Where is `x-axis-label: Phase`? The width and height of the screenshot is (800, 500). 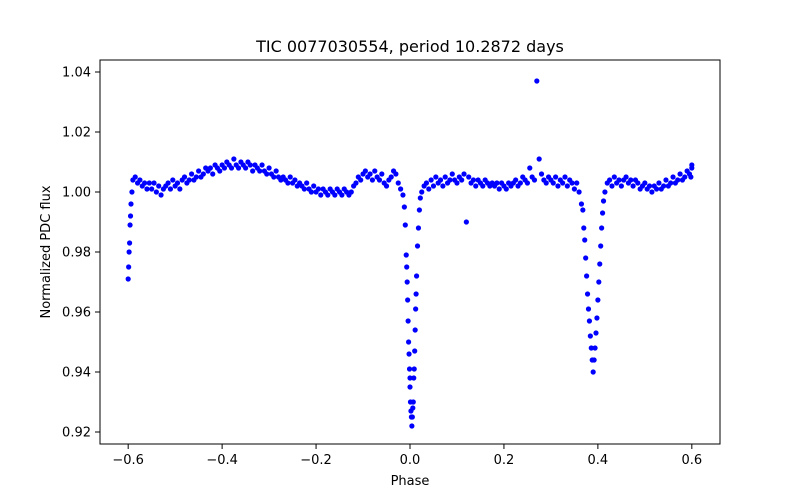
x-axis-label: Phase is located at coordinates (410, 481).